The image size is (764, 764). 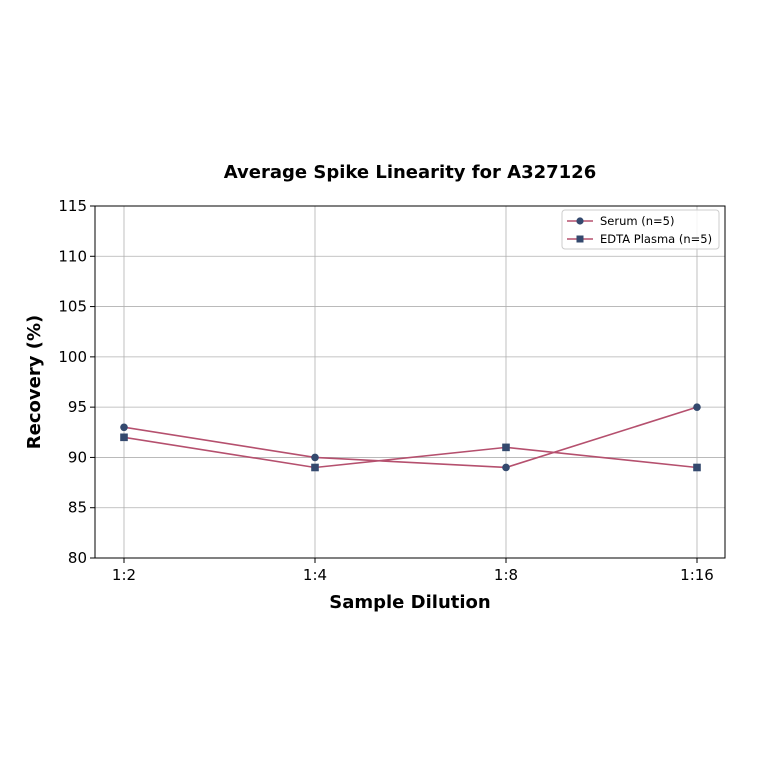 I want to click on y-tick-label: 95, so click(x=77, y=407).